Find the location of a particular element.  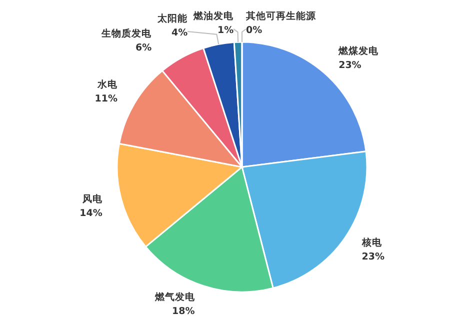

data-label: 1% is located at coordinates (225, 30).